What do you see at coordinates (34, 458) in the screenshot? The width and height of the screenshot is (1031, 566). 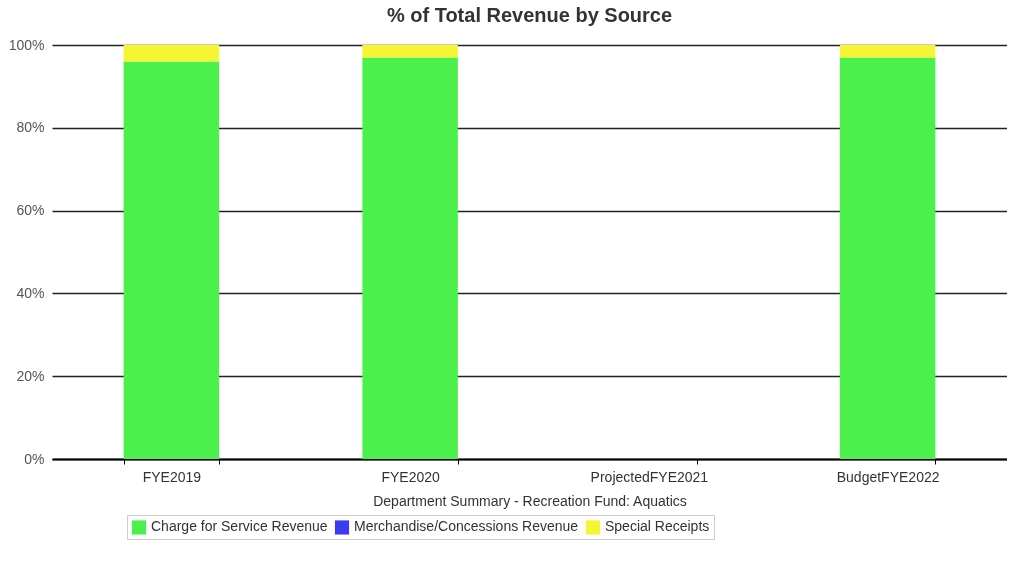 I see `y-tick-label: 0%` at bounding box center [34, 458].